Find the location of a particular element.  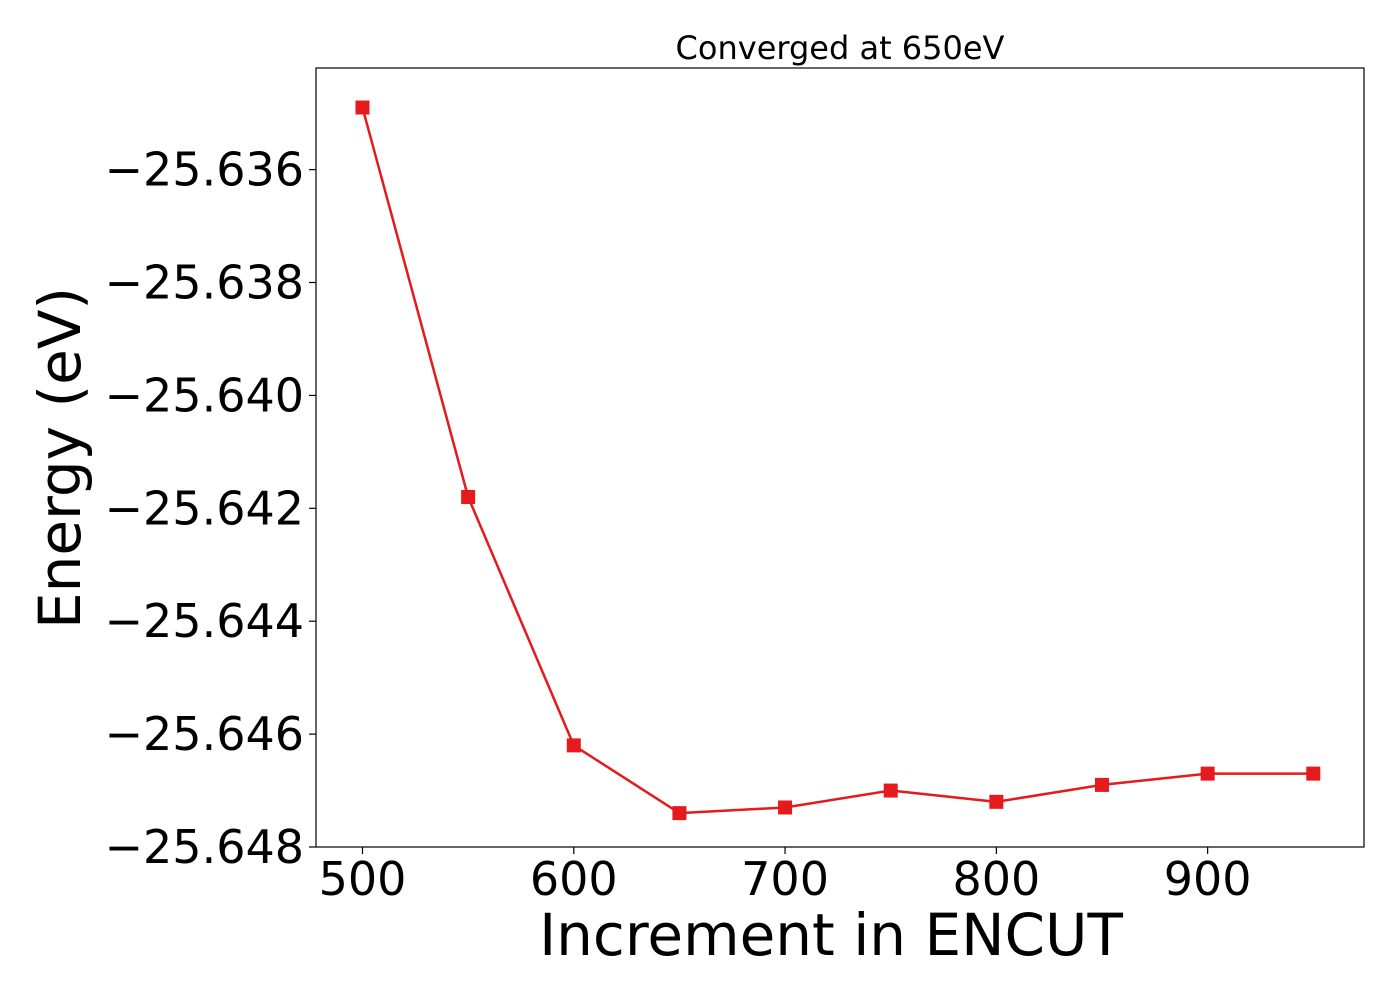

x-axis: 500 600 700 800 900 is located at coordinates (785, 876).